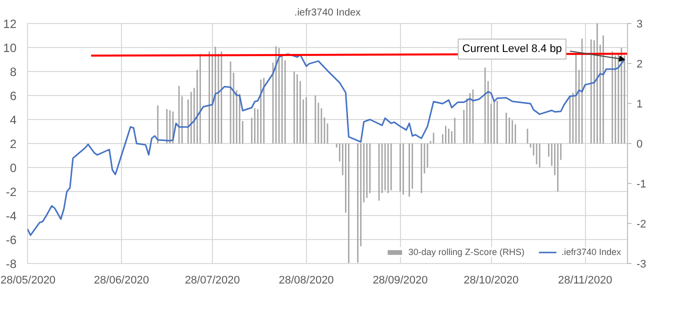  I want to click on y-tick-label: 10, so click(10, 48).